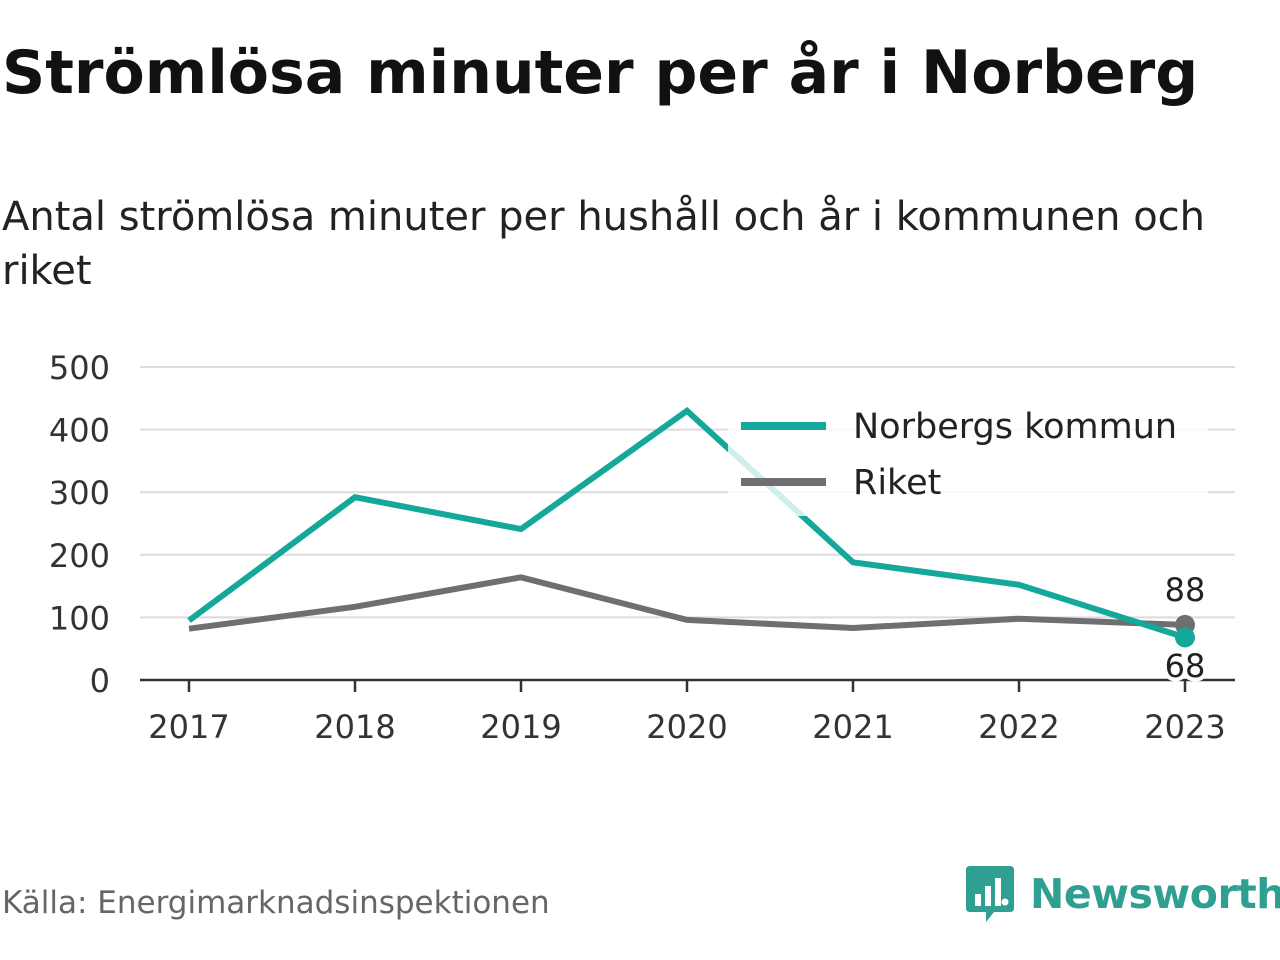 Image resolution: width=1280 pixels, height=960 pixels. I want to click on y-tick-label: 200, so click(79, 556).